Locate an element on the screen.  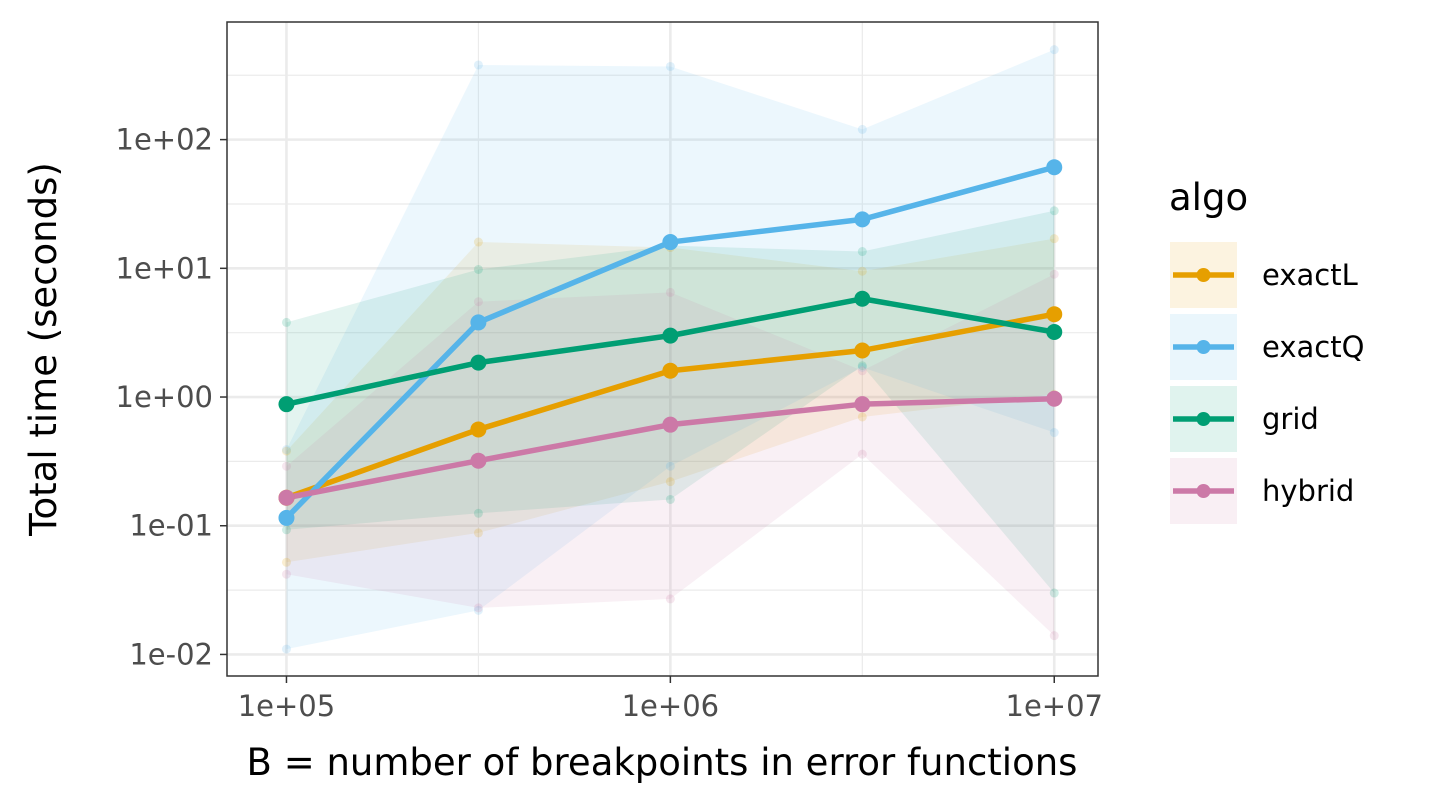
y-tick-label: 1e+02 is located at coordinates (165, 140).